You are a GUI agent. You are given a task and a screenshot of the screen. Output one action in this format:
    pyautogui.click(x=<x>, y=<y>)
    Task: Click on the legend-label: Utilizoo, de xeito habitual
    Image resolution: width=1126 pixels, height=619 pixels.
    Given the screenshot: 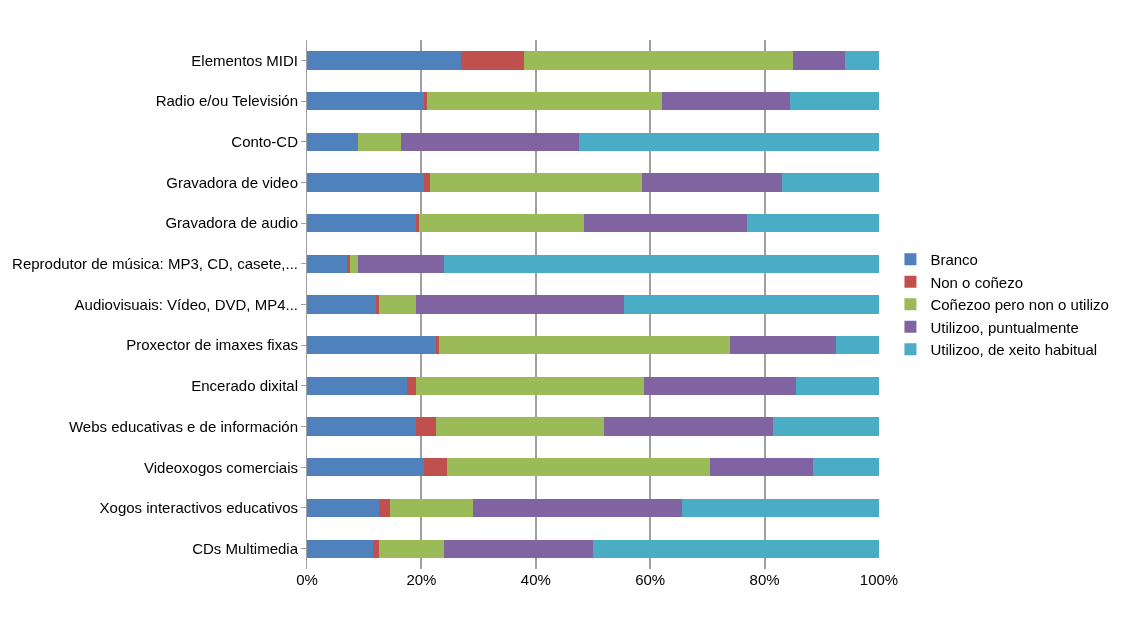 What is the action you would take?
    pyautogui.click(x=1014, y=350)
    